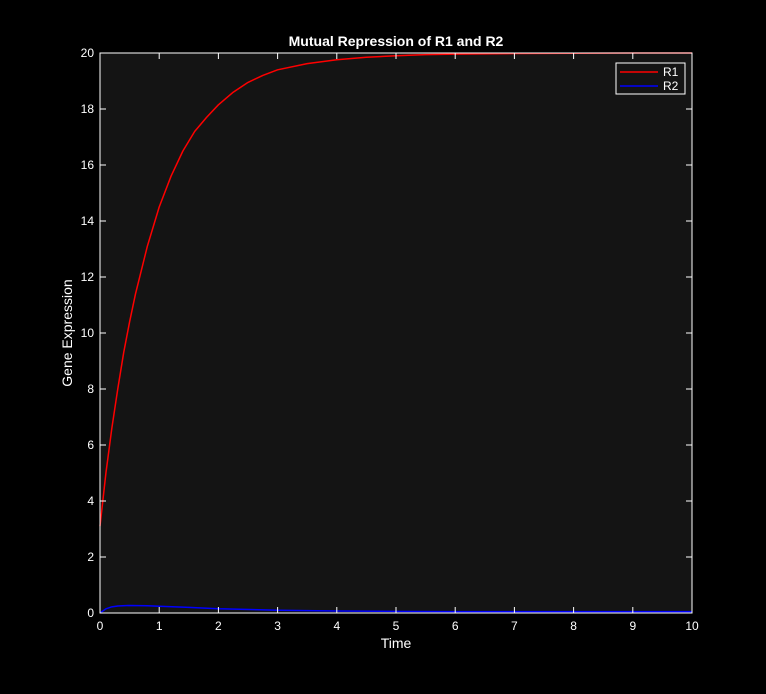 This screenshot has height=694, width=766. Describe the element at coordinates (90, 501) in the screenshot. I see `y-tick-label: 4` at that location.